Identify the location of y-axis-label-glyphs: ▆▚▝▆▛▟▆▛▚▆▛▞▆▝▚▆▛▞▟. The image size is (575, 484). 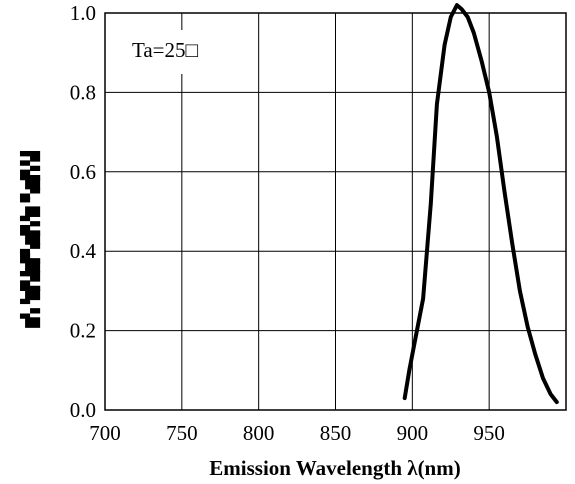
(30, 240).